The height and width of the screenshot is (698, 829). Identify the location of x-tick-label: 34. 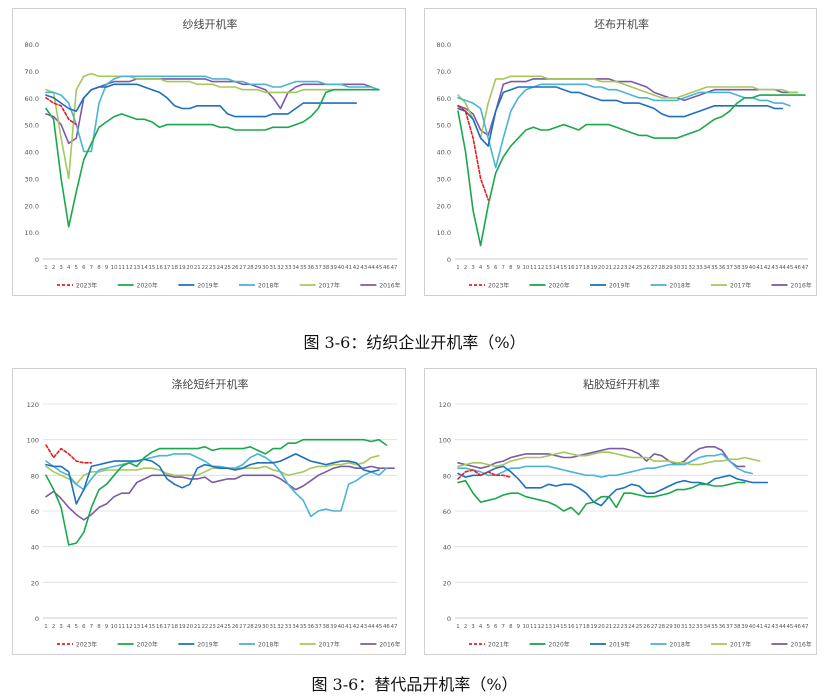
(295, 627).